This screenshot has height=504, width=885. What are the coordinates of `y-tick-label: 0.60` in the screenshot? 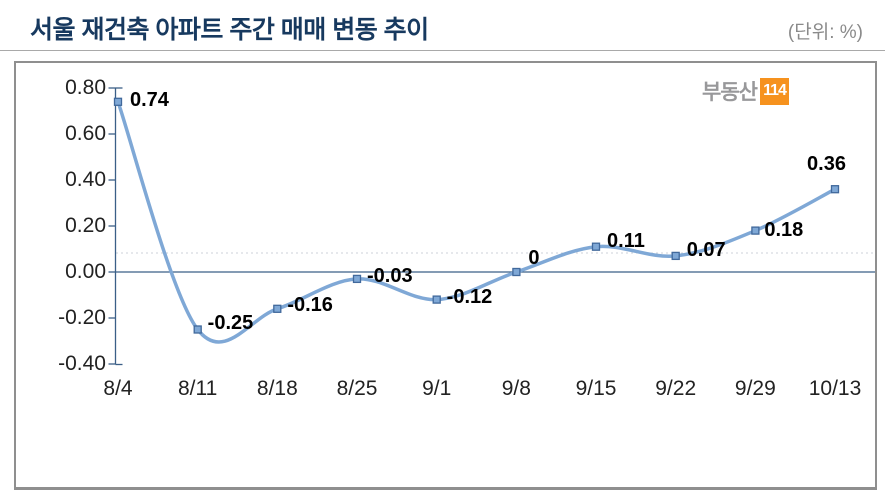 It's located at (85, 133).